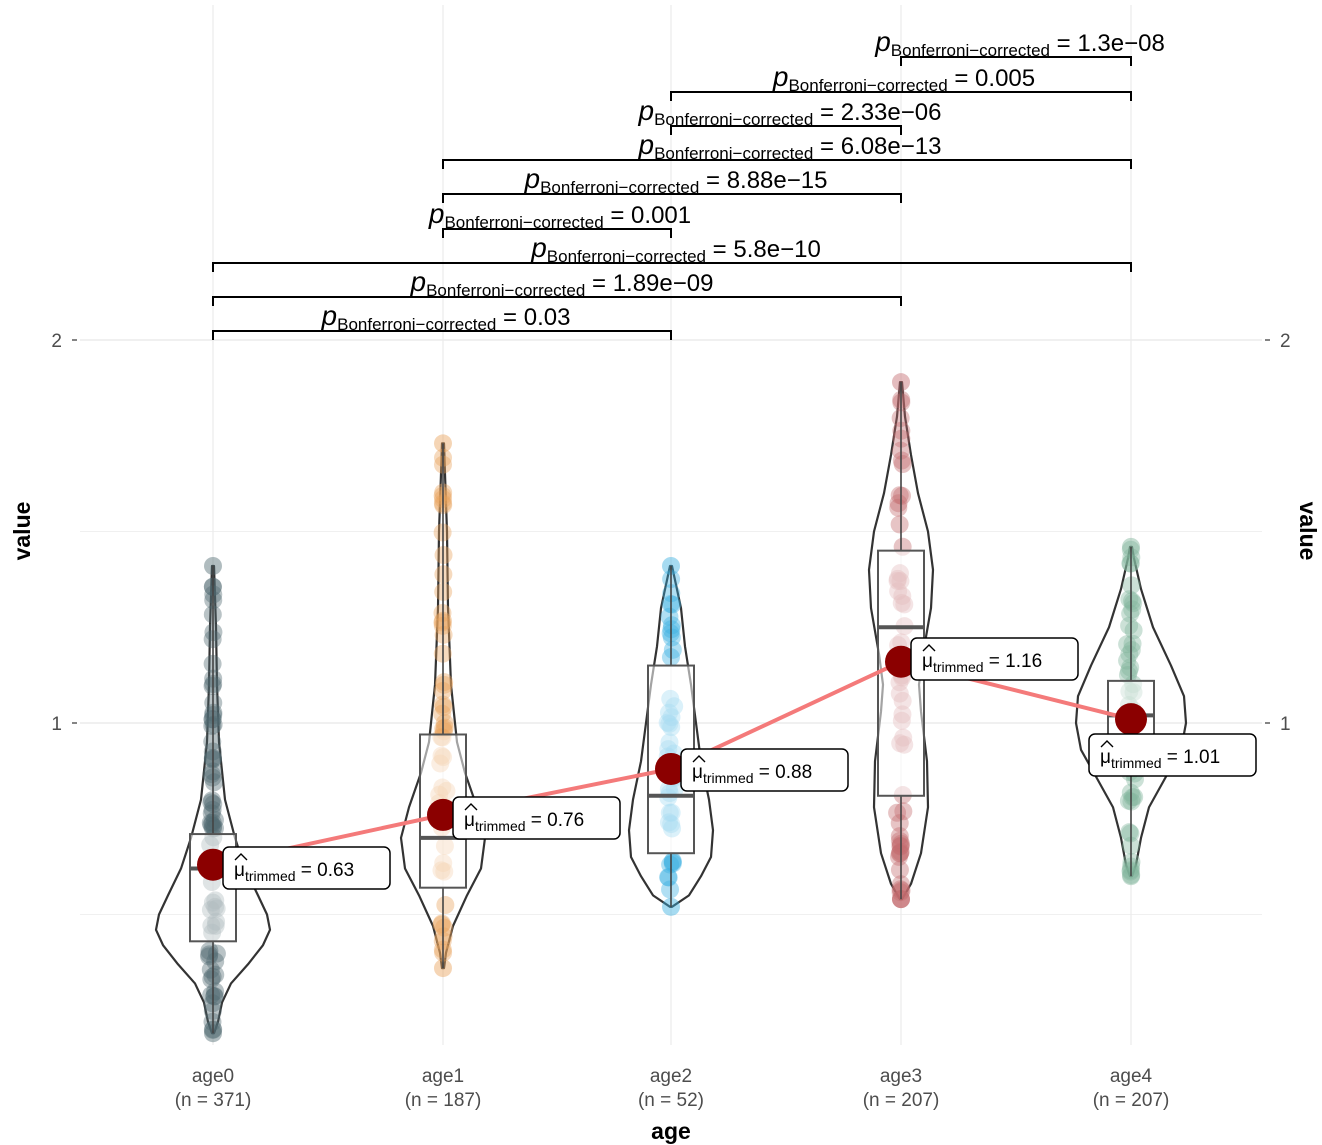 Image resolution: width=1322 pixels, height=1145 pixels. Describe the element at coordinates (901, 1076) in the screenshot. I see `x-tick-label-age3: age3` at that location.